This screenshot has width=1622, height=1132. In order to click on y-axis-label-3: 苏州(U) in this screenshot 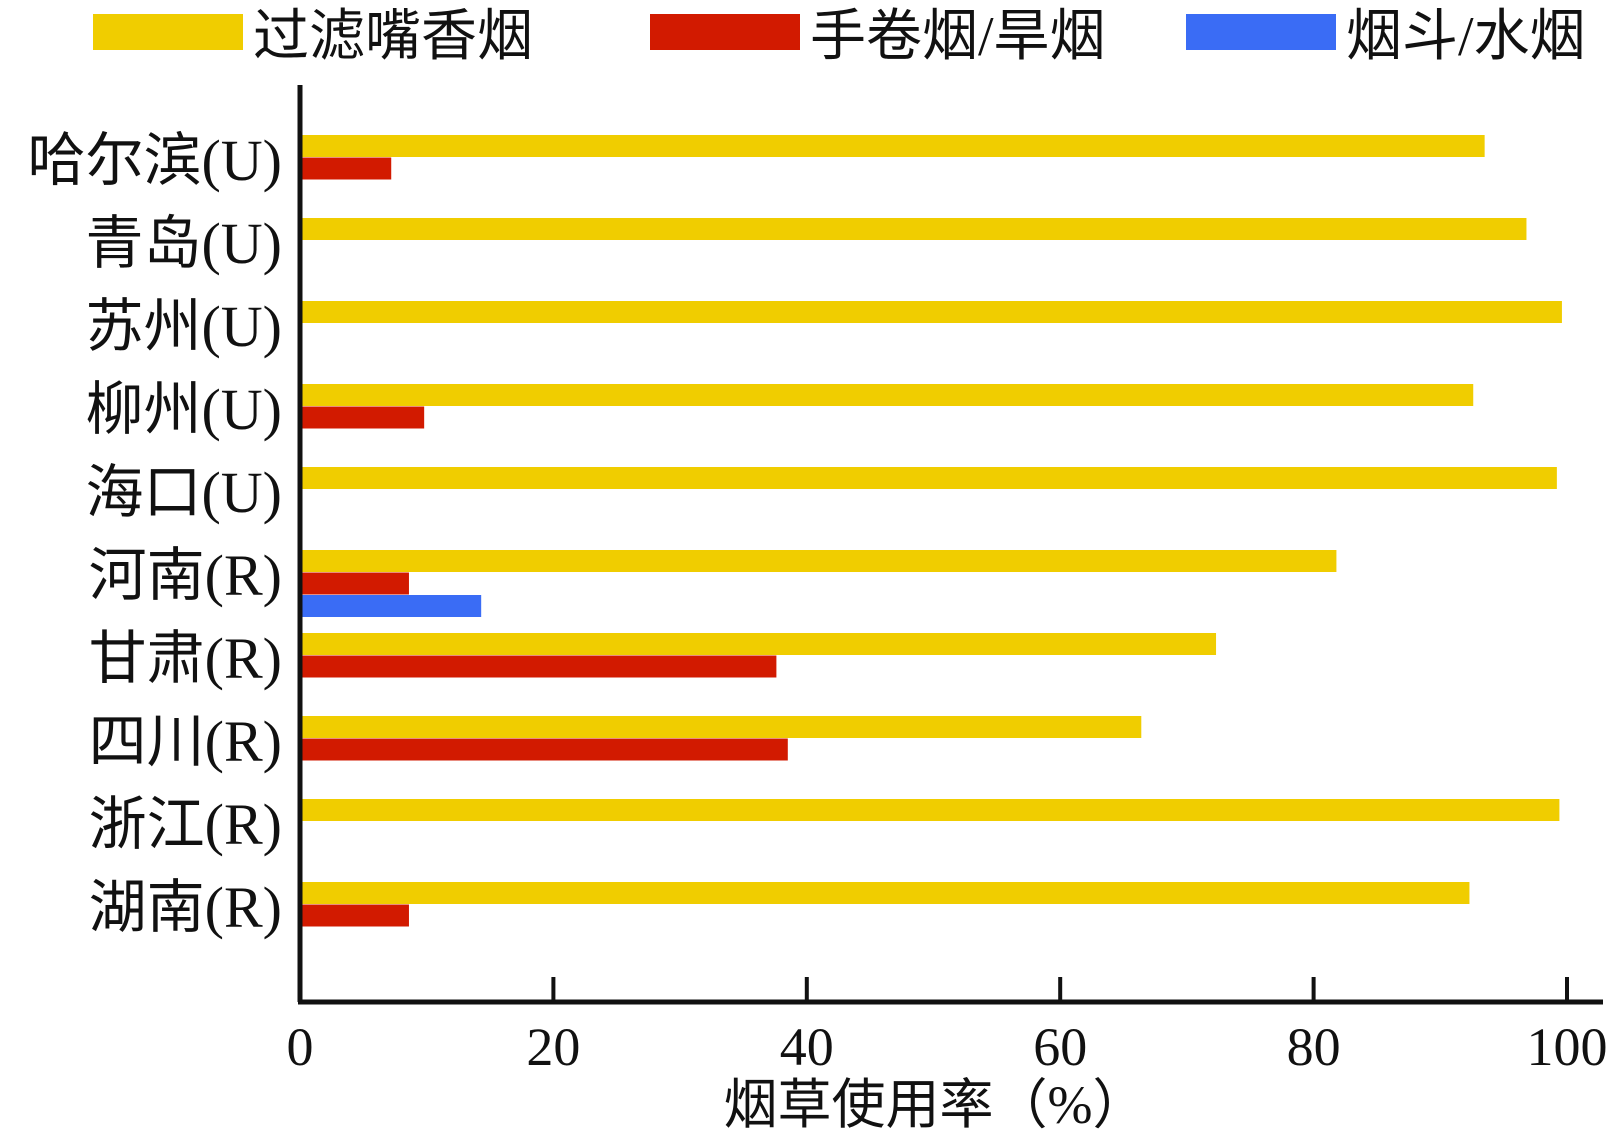, I will do `click(183, 326)`.